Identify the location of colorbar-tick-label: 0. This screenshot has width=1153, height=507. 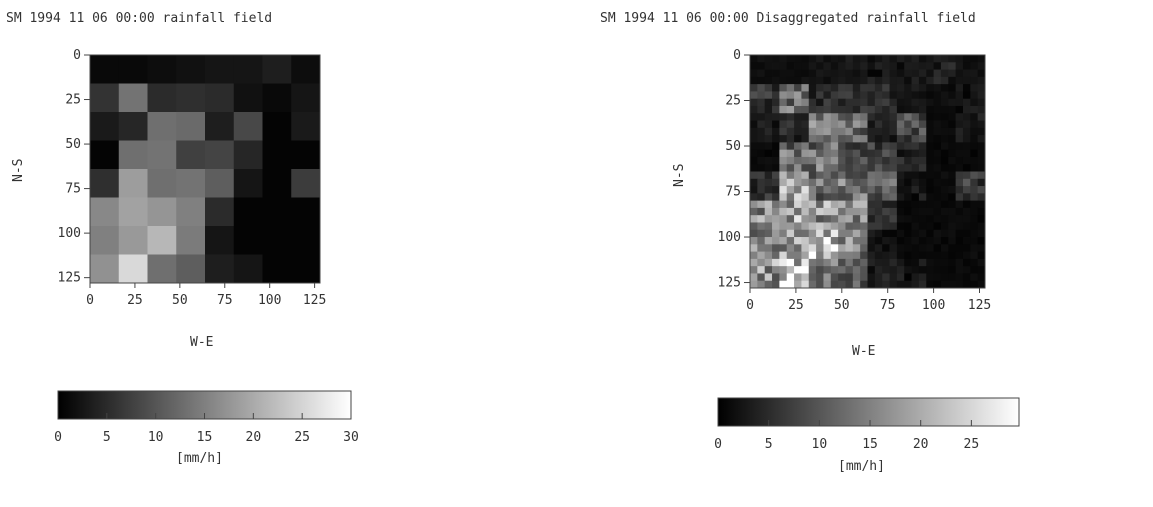
(718, 444).